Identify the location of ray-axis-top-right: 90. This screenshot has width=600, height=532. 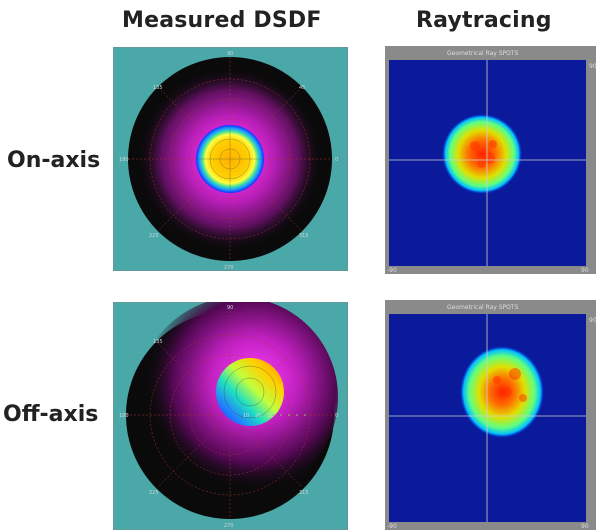
(592, 66).